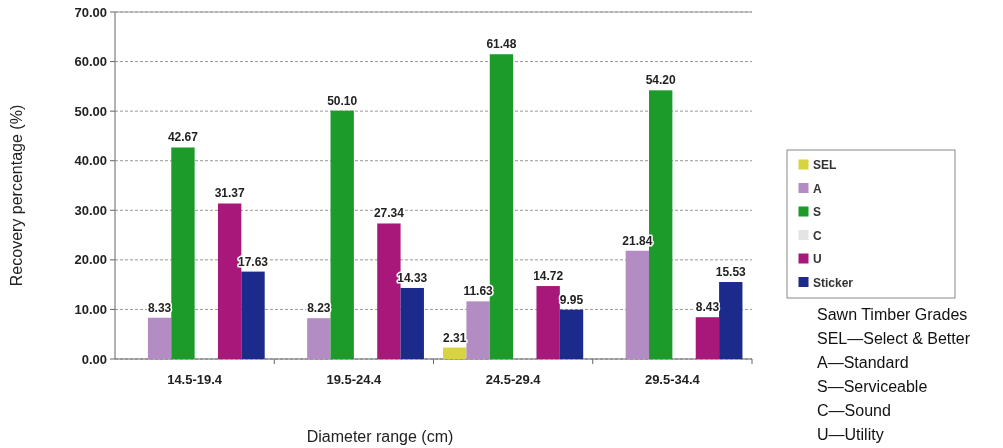 The image size is (1003, 448). What do you see at coordinates (817, 259) in the screenshot?
I see `legend-label: U` at bounding box center [817, 259].